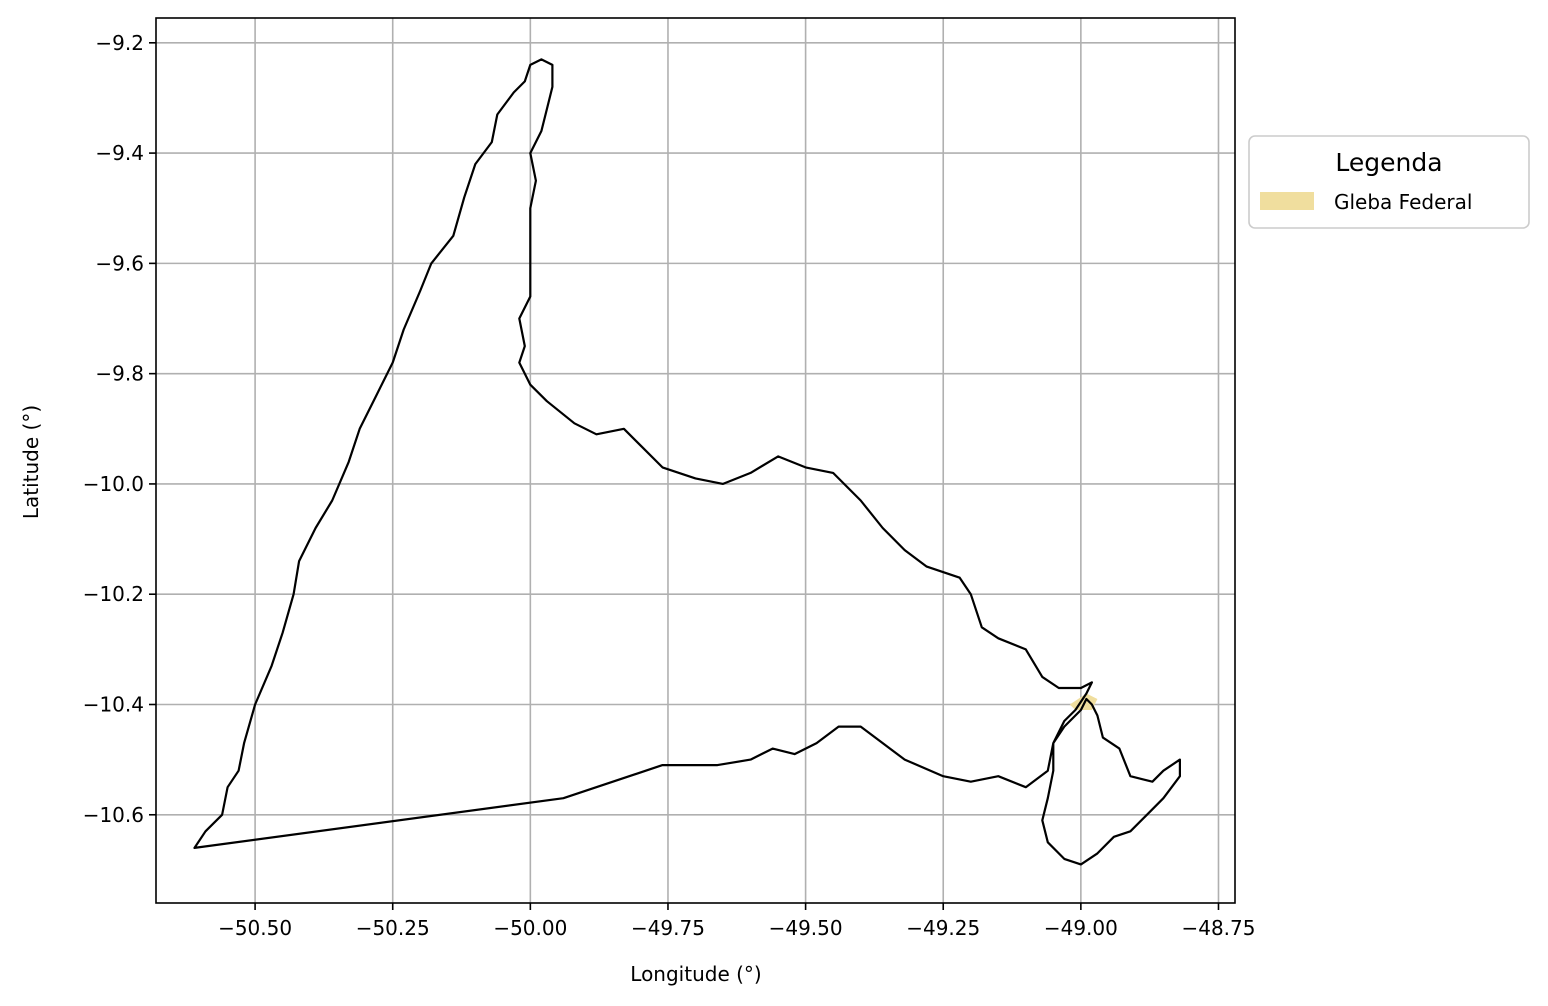  Describe the element at coordinates (1287, 201) in the screenshot. I see `legend-swatch-gleba-federal` at that location.